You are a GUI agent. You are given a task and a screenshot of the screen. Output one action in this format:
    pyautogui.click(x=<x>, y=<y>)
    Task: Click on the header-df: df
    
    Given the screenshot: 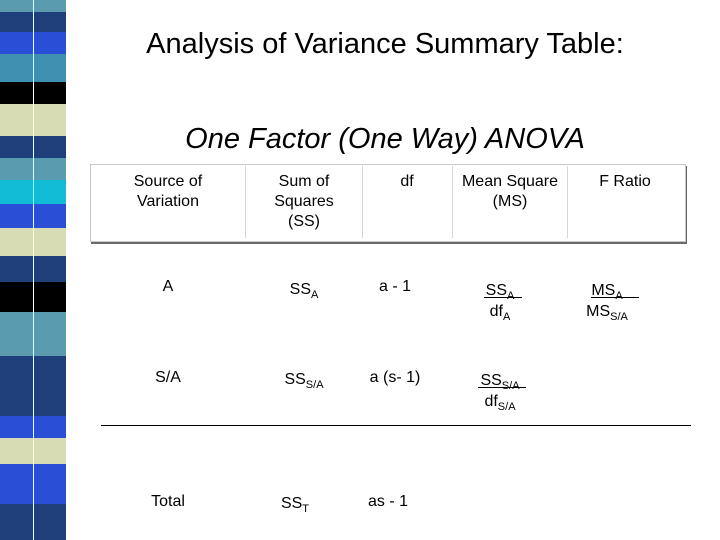 What is the action you would take?
    pyautogui.click(x=407, y=181)
    